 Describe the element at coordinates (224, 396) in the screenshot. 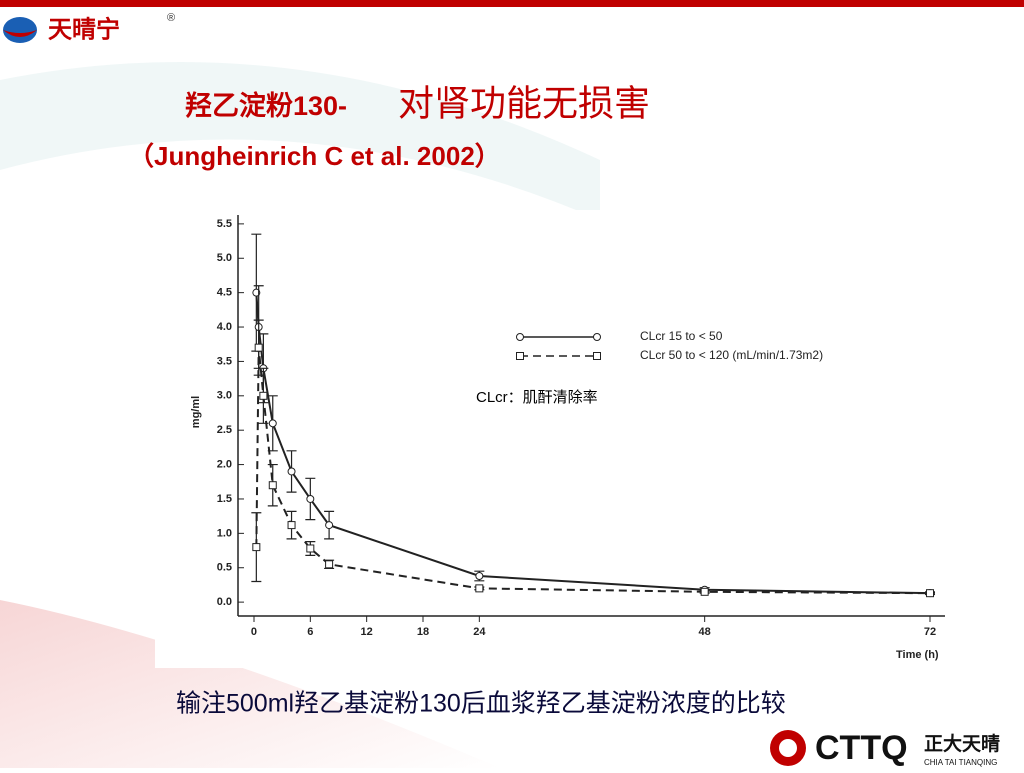

I see `y-tick-label: 3.0` at that location.